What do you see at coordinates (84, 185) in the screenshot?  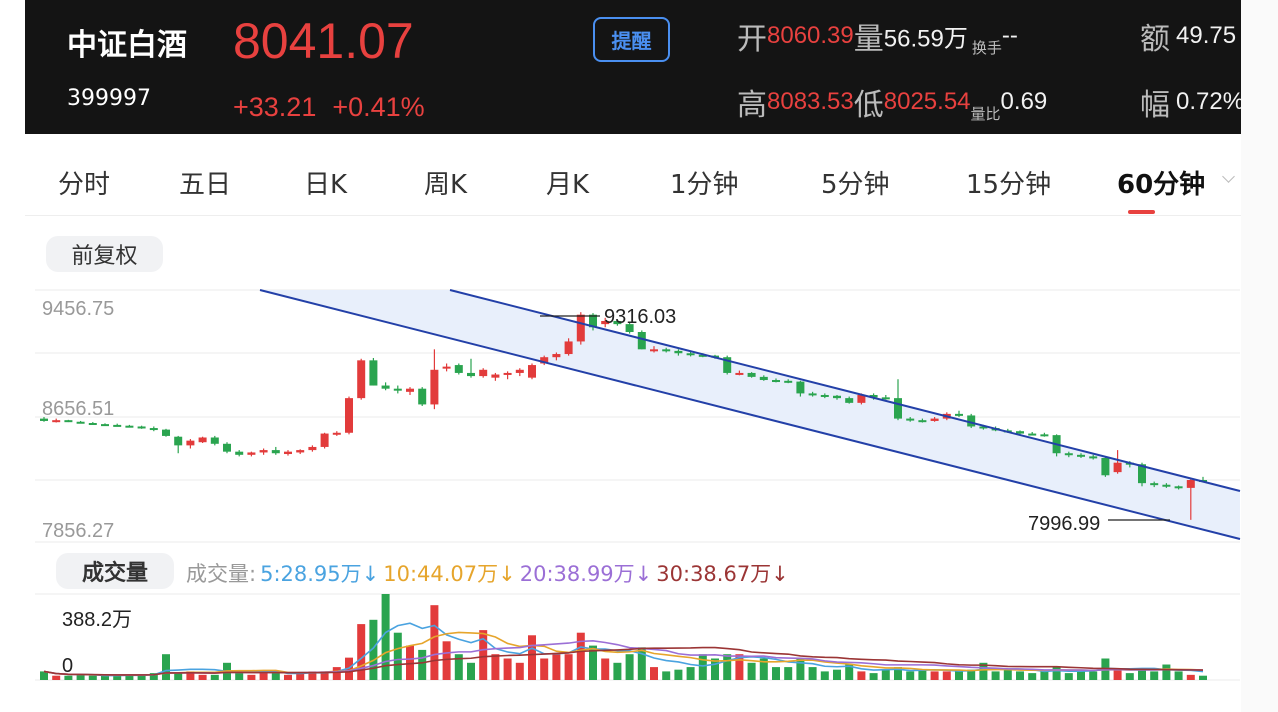 I see `tab-intraday: 分时` at bounding box center [84, 185].